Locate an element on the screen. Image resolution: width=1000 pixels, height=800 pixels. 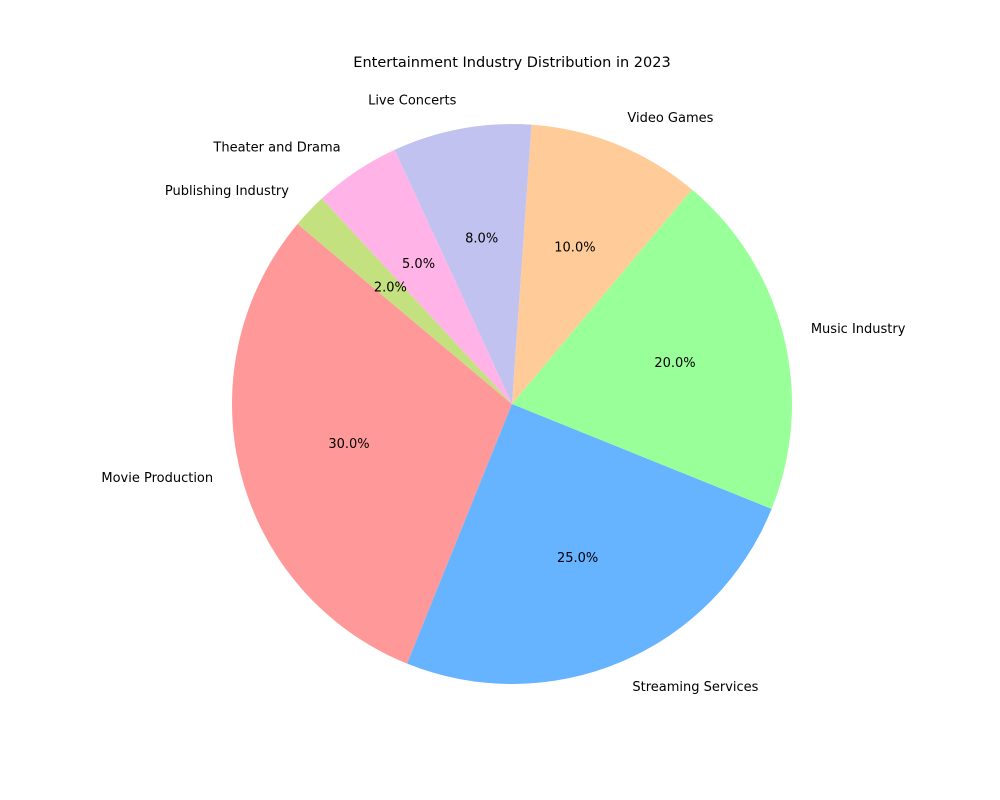
slice-percent-label: 5.0% is located at coordinates (418, 264).